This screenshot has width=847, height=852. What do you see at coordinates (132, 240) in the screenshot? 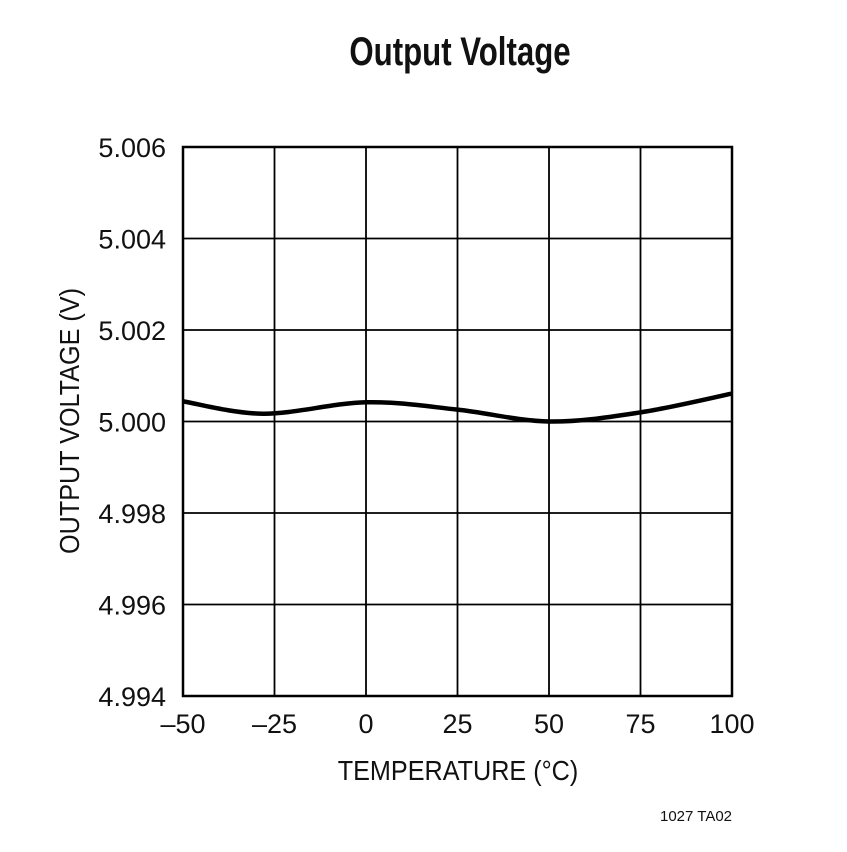
I see `y-tick-label: 5.004` at bounding box center [132, 240].